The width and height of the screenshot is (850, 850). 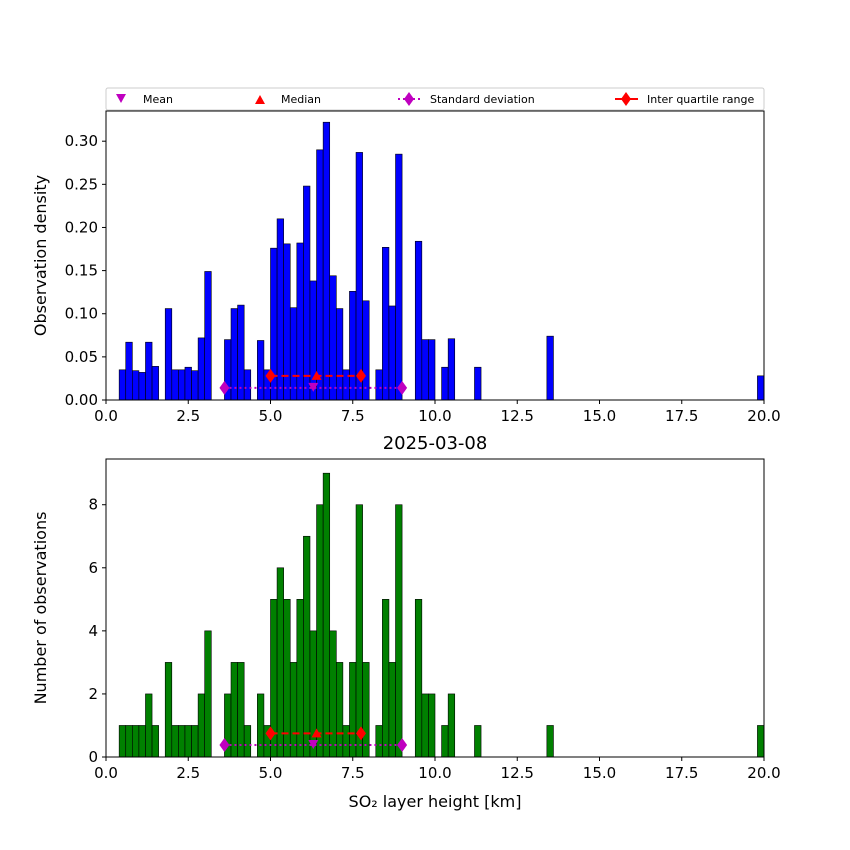 I want to click on density-stat-markers, so click(x=313, y=381).